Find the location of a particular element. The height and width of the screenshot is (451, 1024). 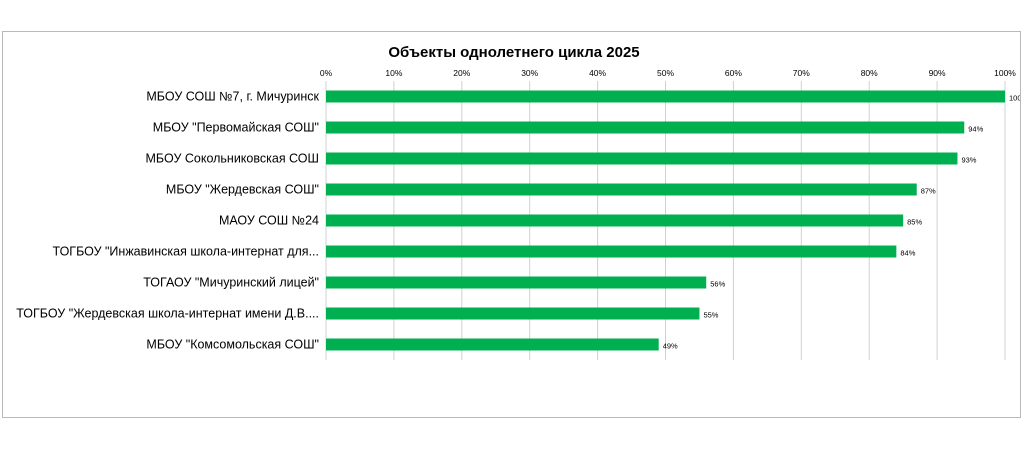

x-tick-label: 0% is located at coordinates (326, 73).